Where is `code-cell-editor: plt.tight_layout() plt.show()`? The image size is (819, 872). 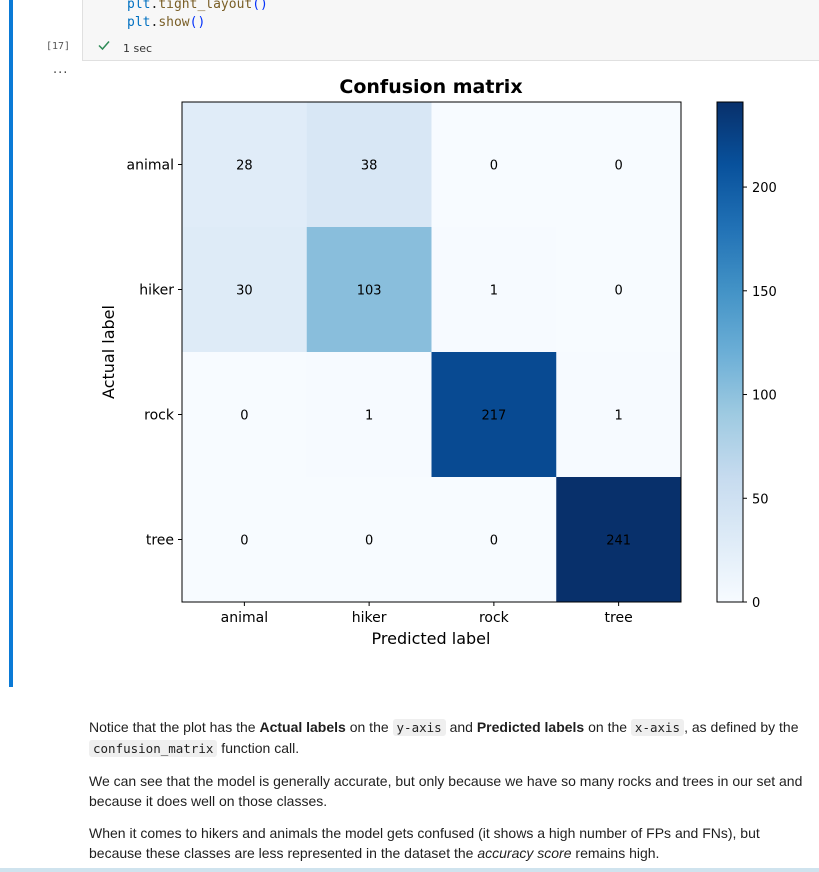
code-cell-editor: plt.tight_layout() plt.show() is located at coordinates (450, 17).